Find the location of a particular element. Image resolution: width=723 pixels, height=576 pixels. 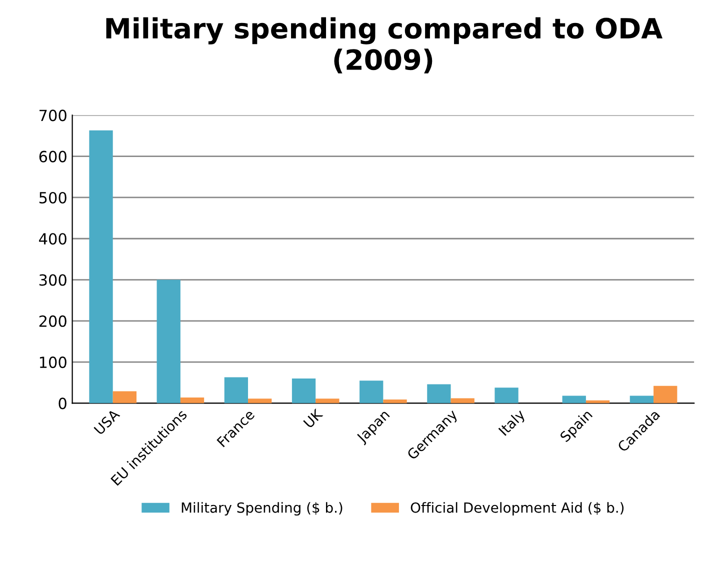

legend-label: Official Development Aid ($ b.) is located at coordinates (517, 509).